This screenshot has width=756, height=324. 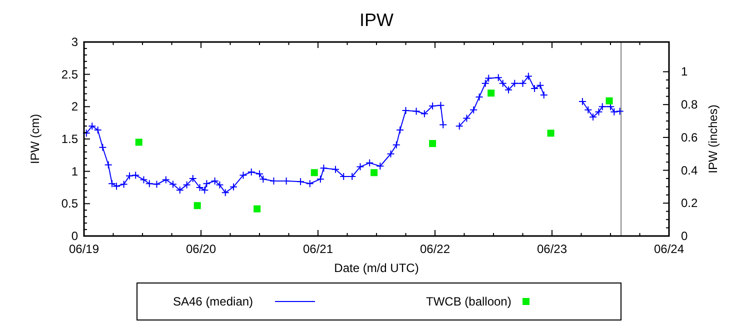 I want to click on y2-tick-label: 1, so click(x=684, y=71).